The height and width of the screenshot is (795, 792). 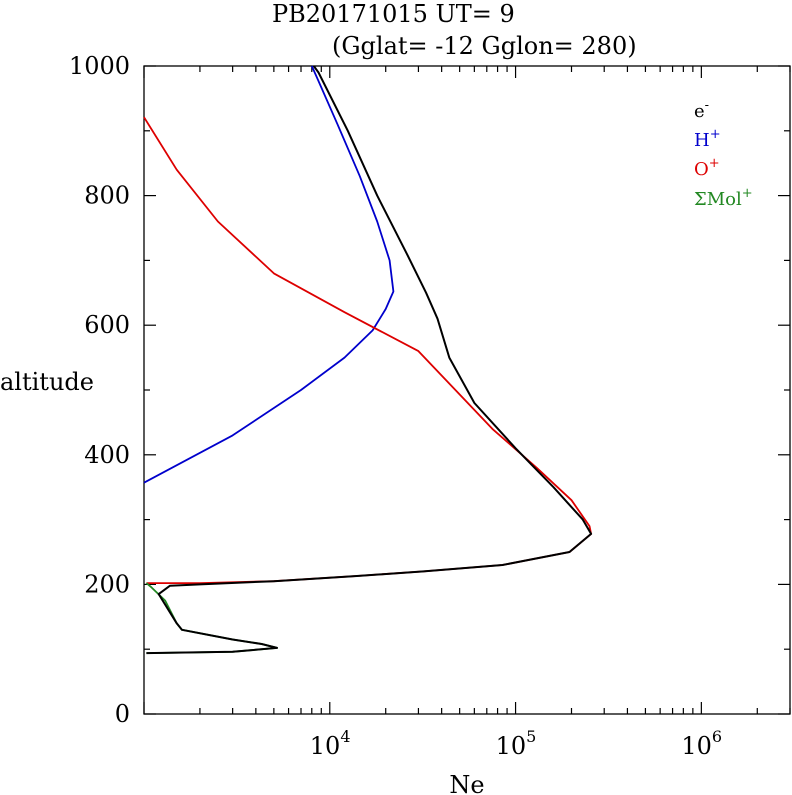 I want to click on y-axis-label: altitude, so click(x=47, y=382).